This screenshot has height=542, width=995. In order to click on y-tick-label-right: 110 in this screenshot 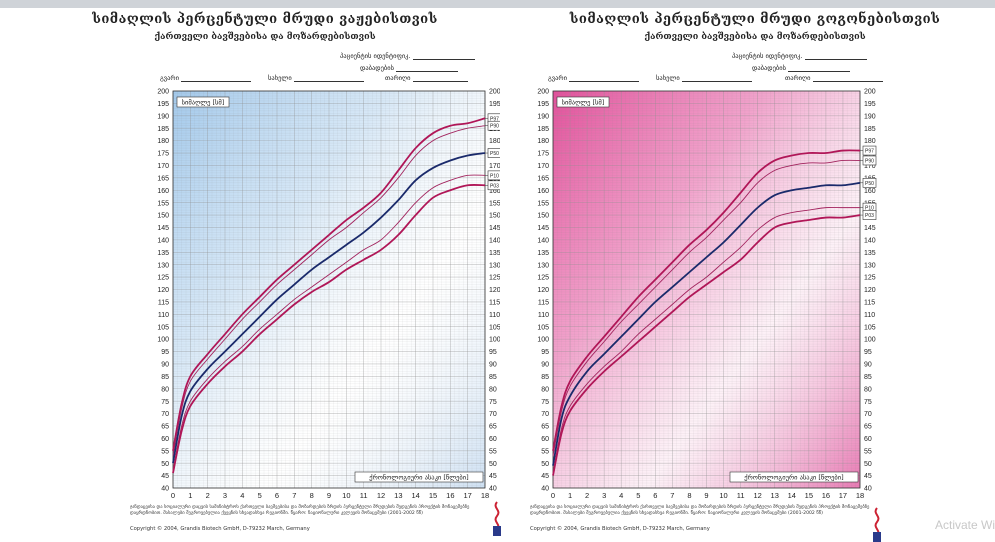, I will do `click(494, 315)`.